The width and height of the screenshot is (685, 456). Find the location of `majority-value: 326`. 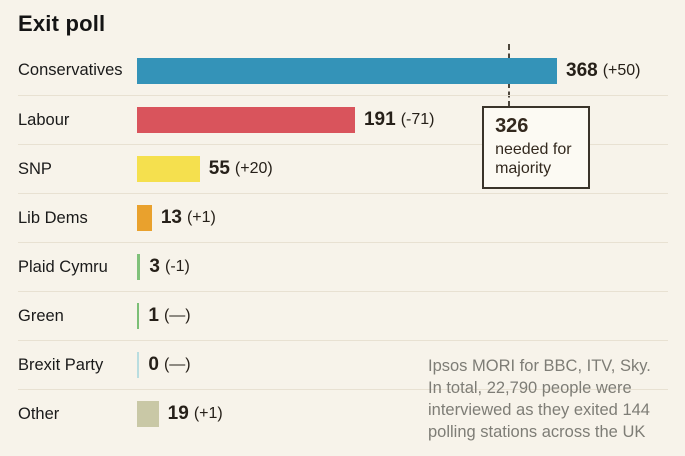

majority-value: 326 is located at coordinates (512, 126).